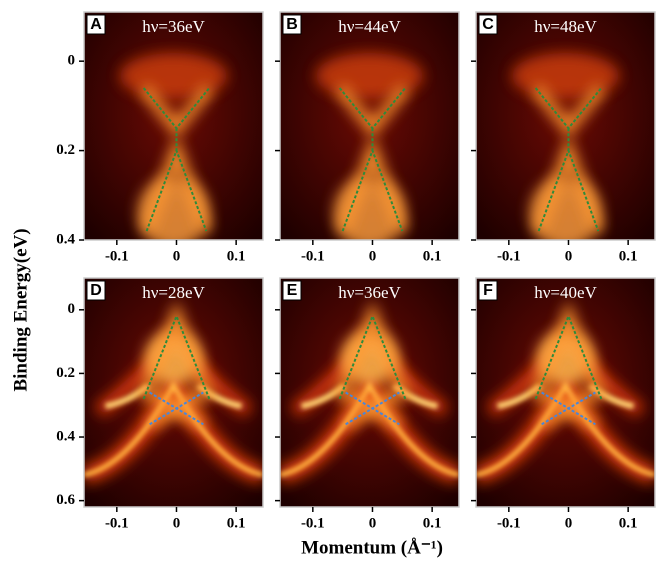  I want to click on panel-label: D, so click(96, 290).